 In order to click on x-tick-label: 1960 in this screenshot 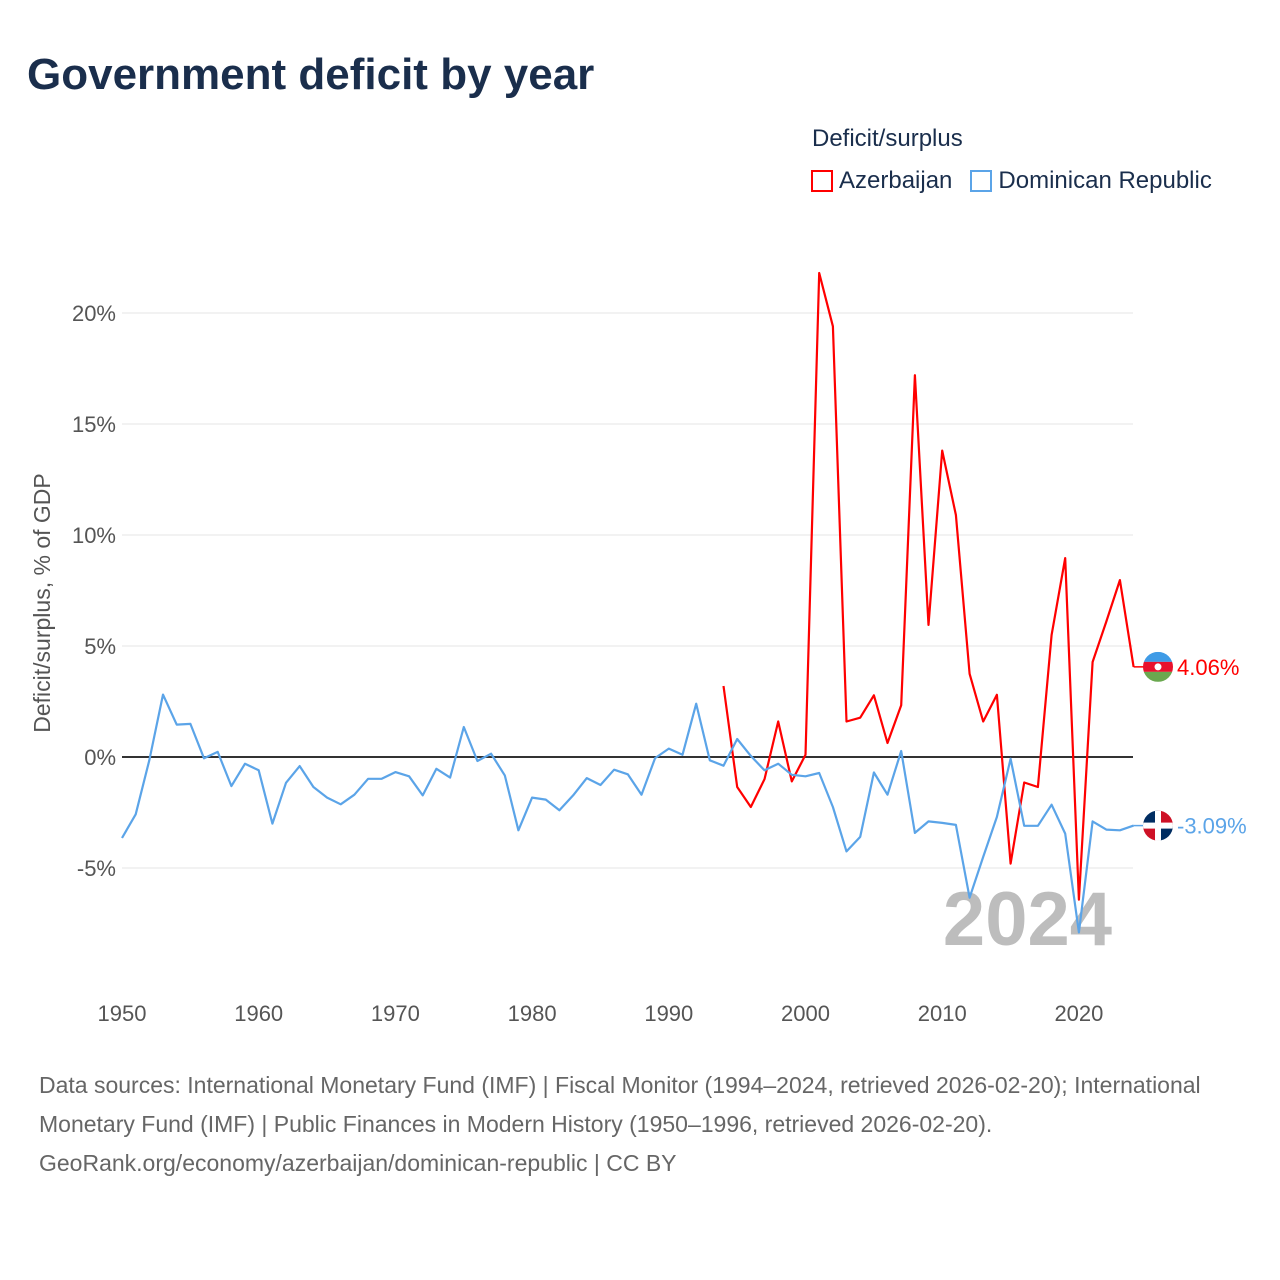, I will do `click(258, 1013)`.